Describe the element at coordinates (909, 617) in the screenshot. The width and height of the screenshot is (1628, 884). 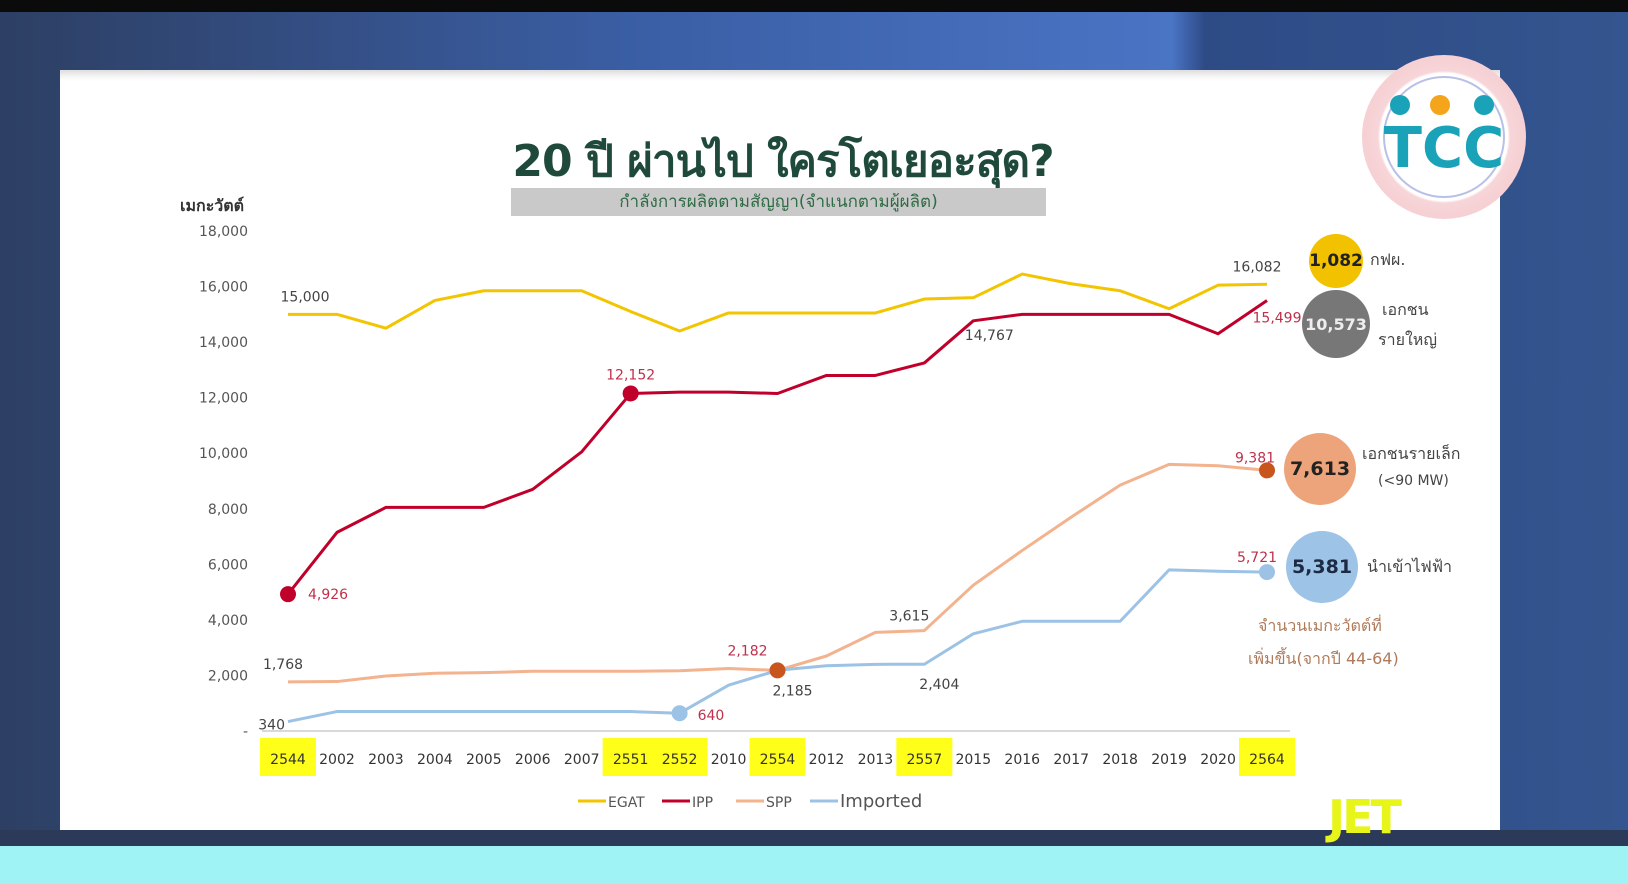
I see `data-label: 3,615` at that location.